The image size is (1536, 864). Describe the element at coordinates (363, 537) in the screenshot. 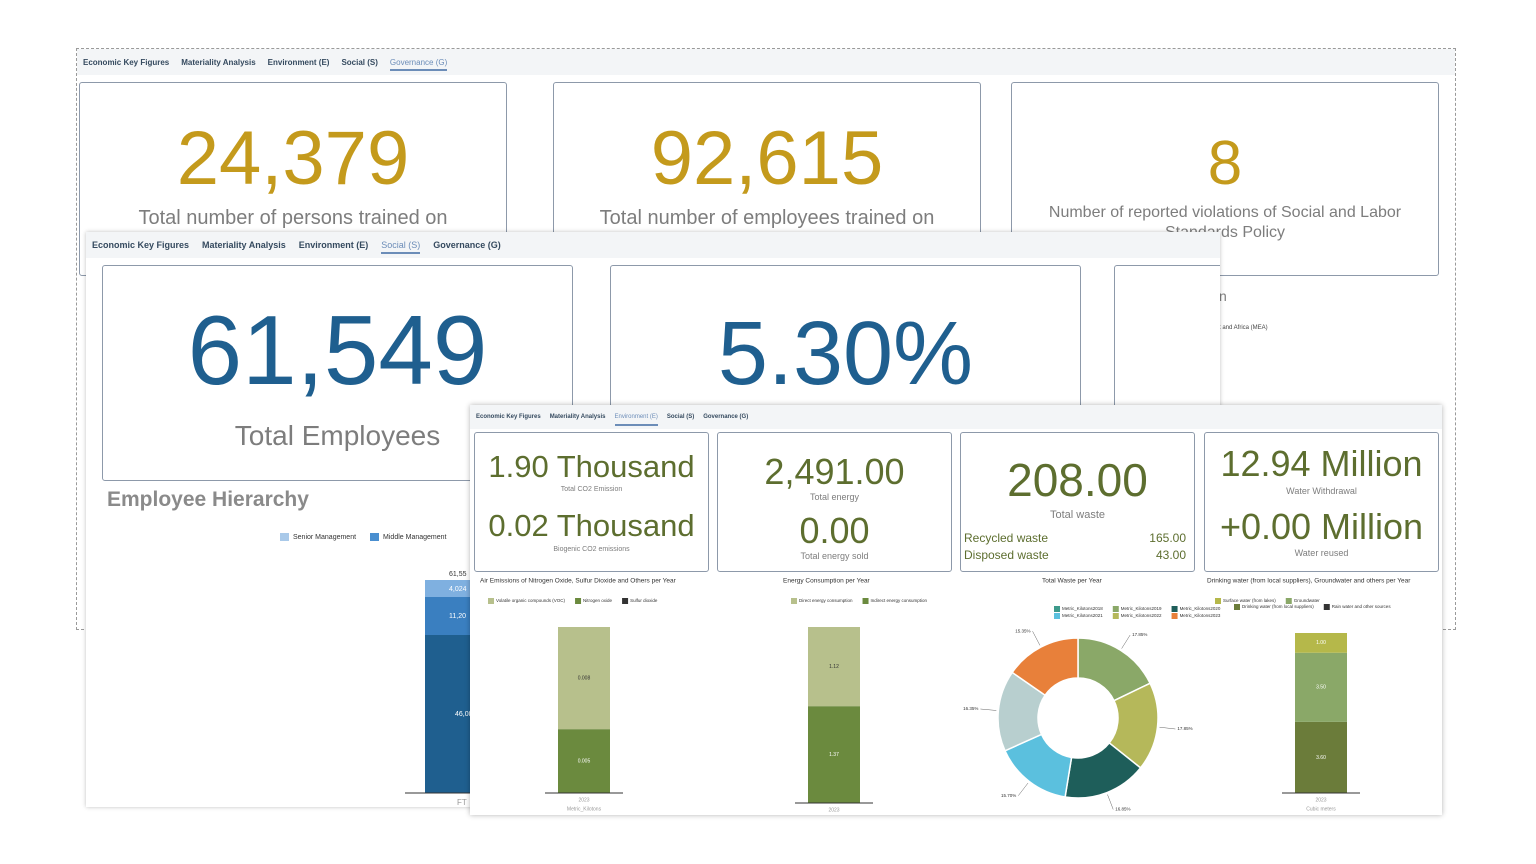

I see `legend: Senior Management Middle Management` at that location.